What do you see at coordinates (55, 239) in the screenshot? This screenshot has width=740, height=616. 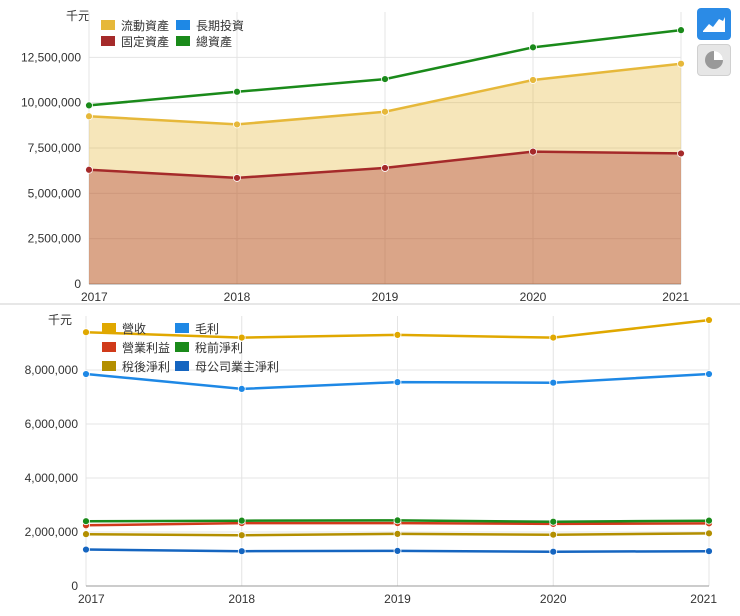 I see `y-tick-label: 2,500,000` at bounding box center [55, 239].